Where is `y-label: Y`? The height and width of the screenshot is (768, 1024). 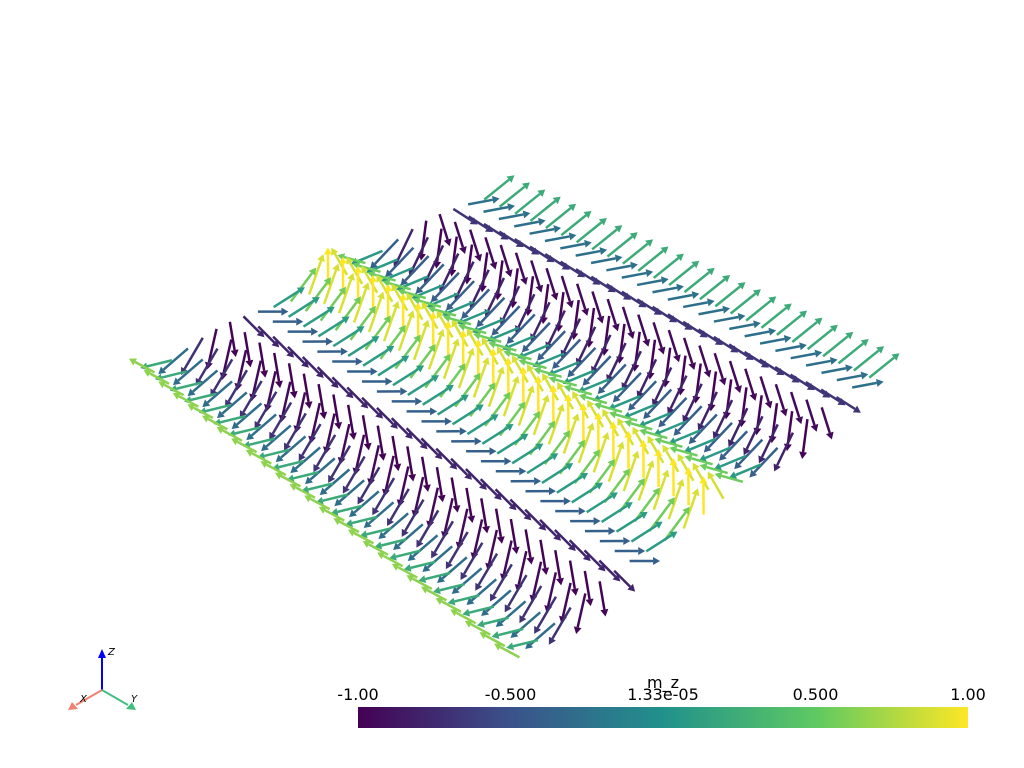
y-label: Y is located at coordinates (134, 699).